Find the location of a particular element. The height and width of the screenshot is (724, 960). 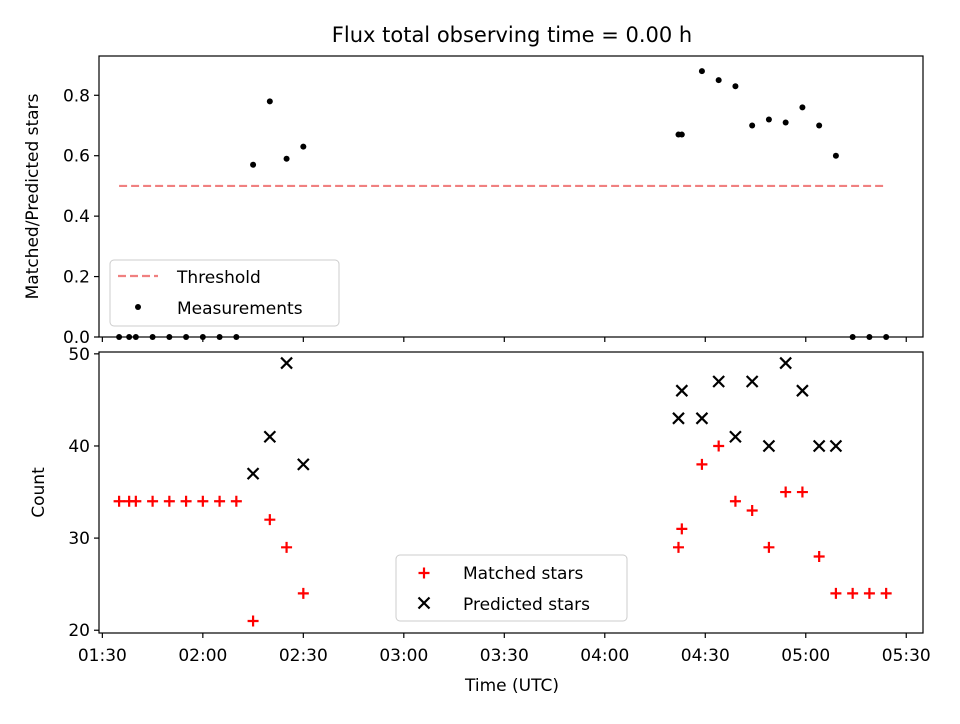

counts-y-tick-label: 40 is located at coordinates (79, 447).